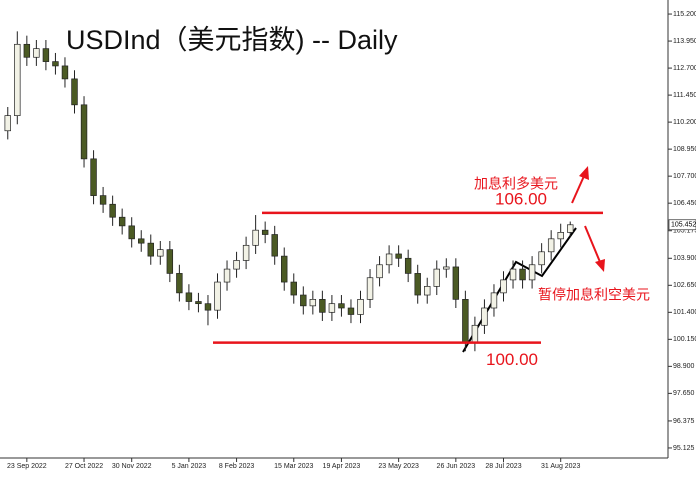 This screenshot has width=696, height=483. Describe the element at coordinates (588, 219) in the screenshot. I see `arrows` at that location.